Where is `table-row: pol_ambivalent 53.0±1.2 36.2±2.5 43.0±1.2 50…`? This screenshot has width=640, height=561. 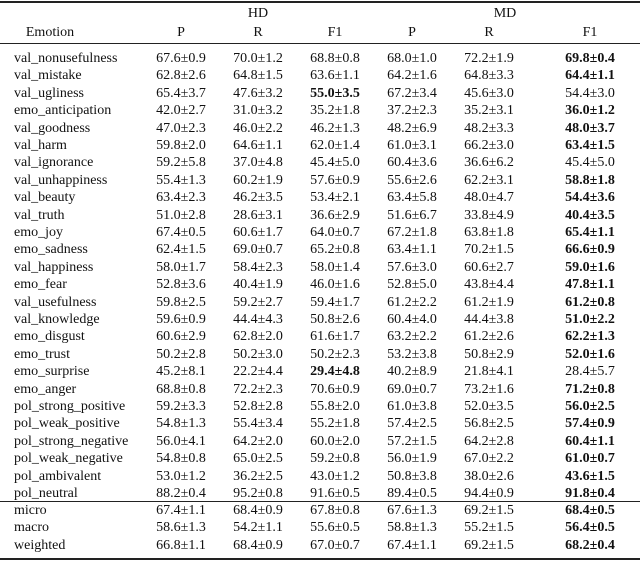
table-row: pol_ambivalent 53.0±1.2 36.2±2.5 43.0±1.2 50… is located at coordinates (320, 476).